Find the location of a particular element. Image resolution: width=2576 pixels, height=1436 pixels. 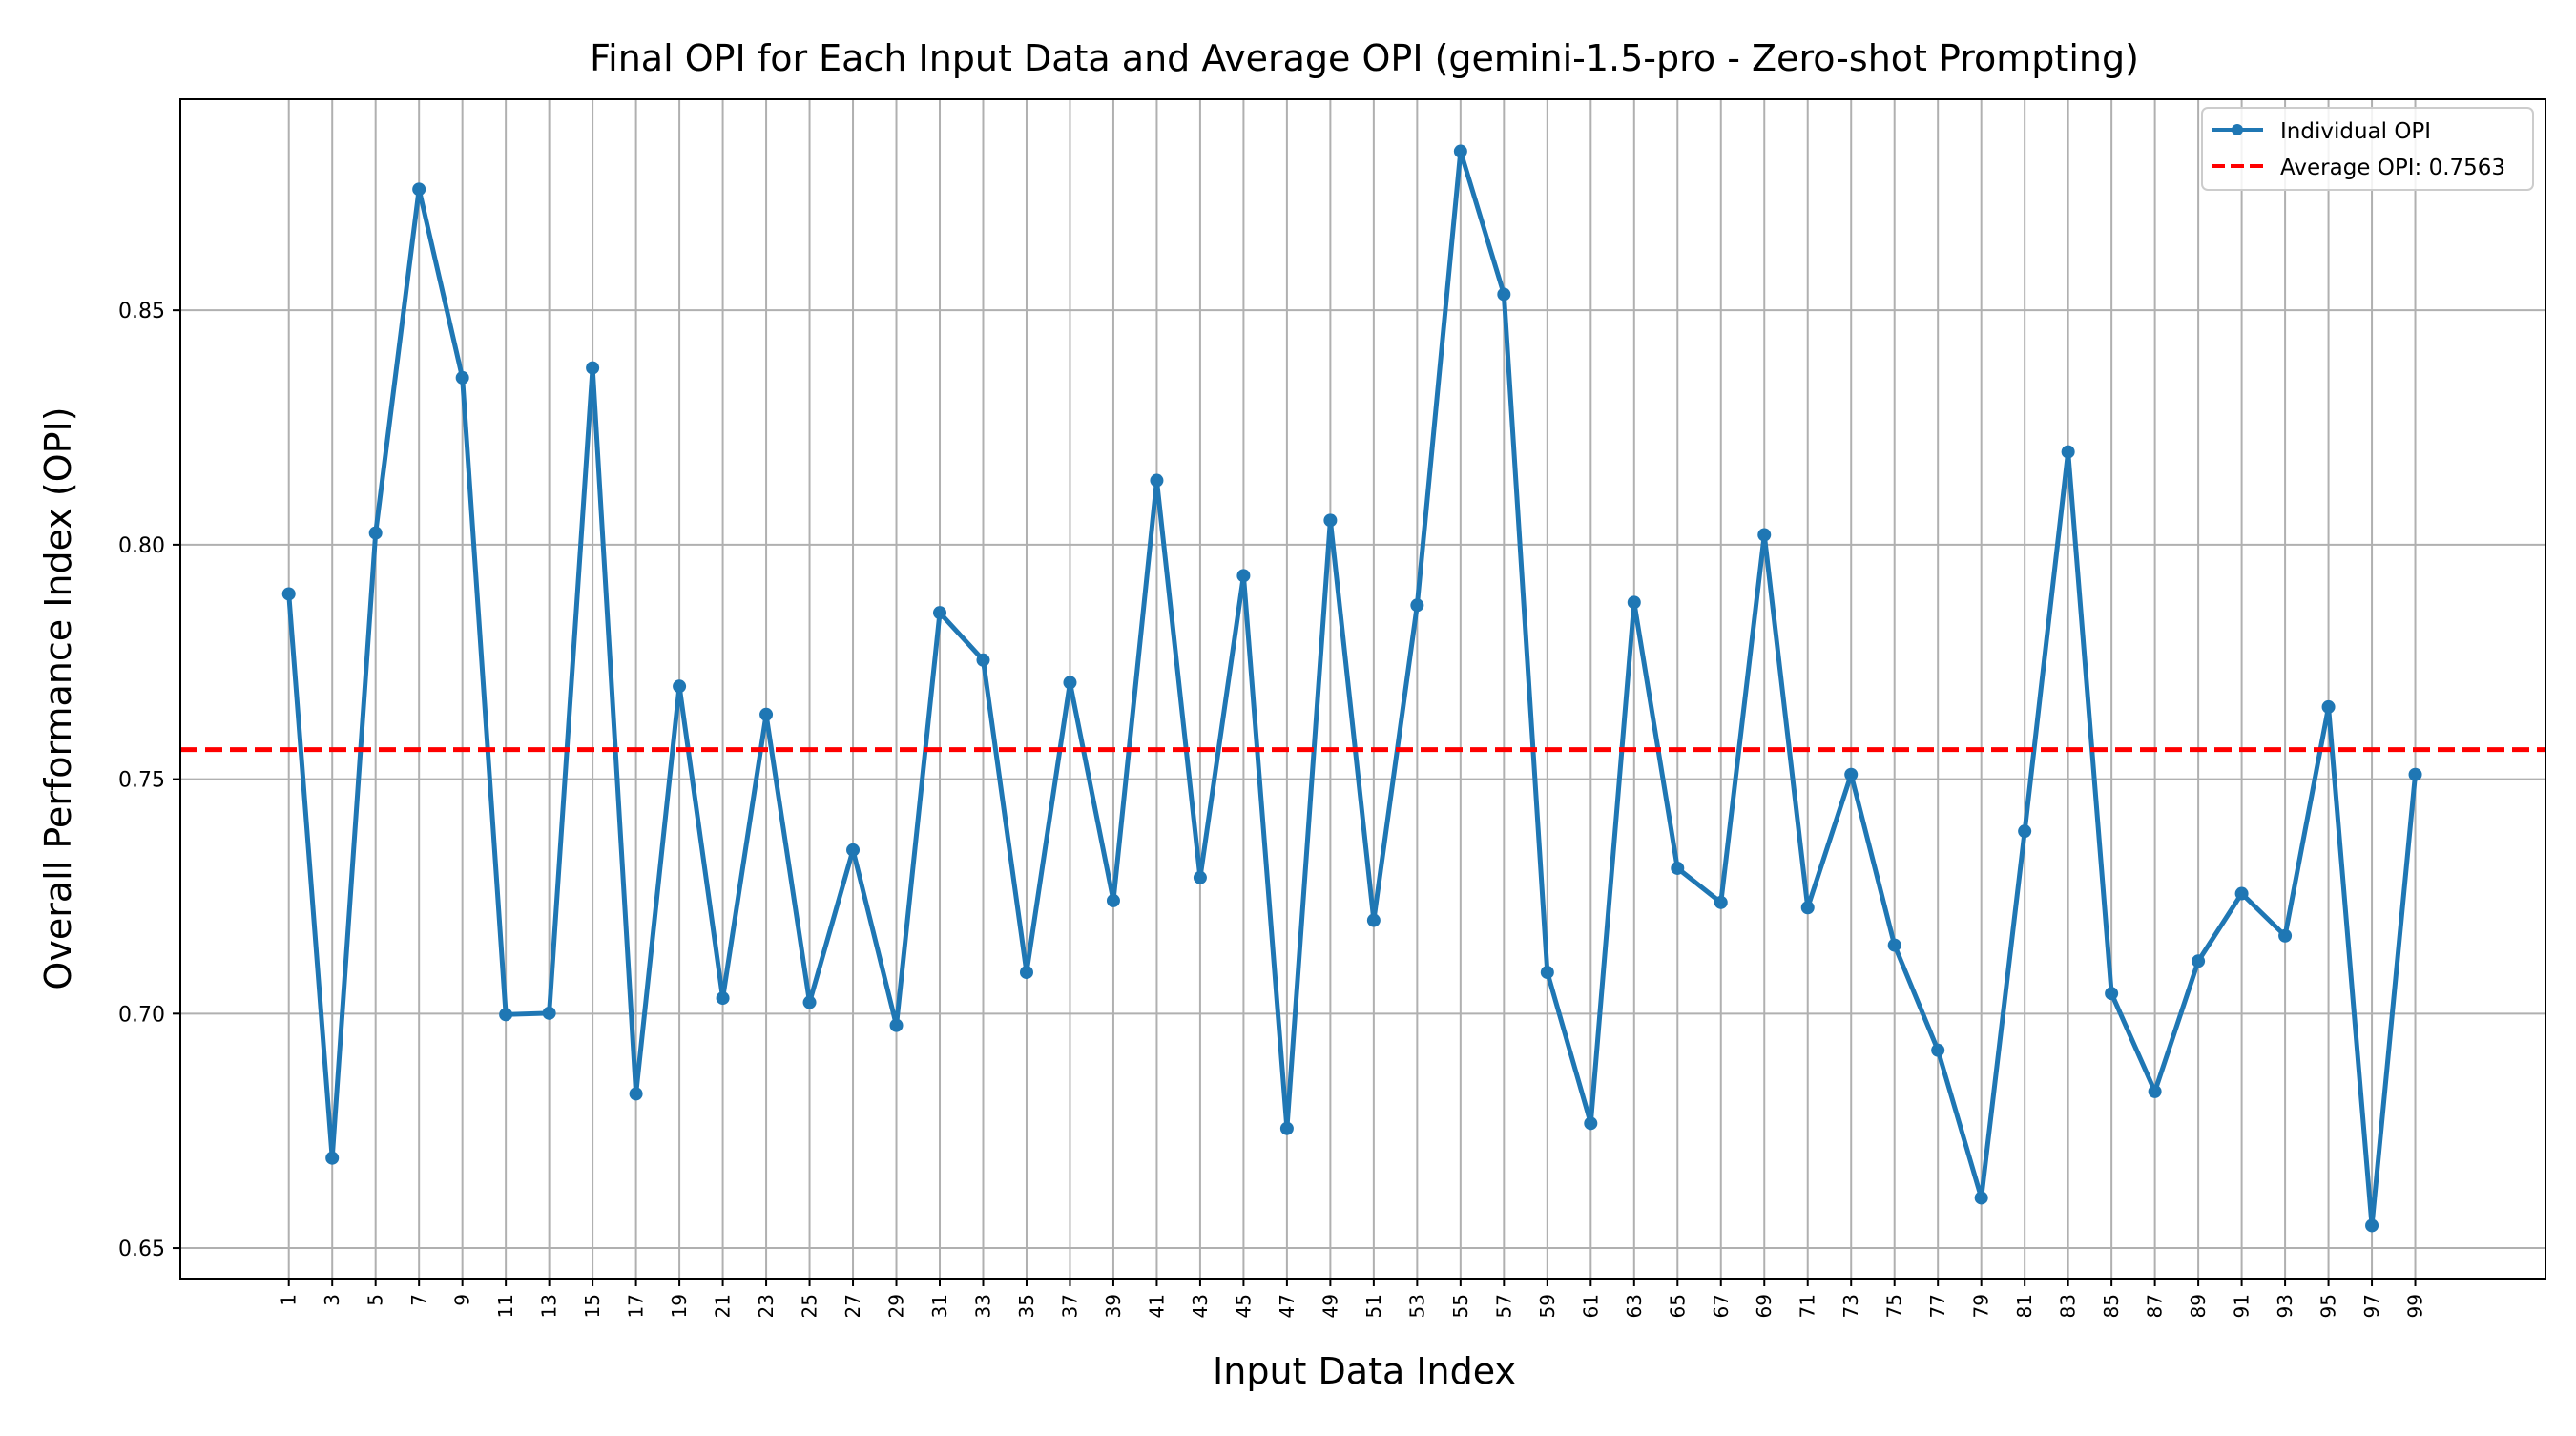

x-tick-label: 73 is located at coordinates (1850, 1306).